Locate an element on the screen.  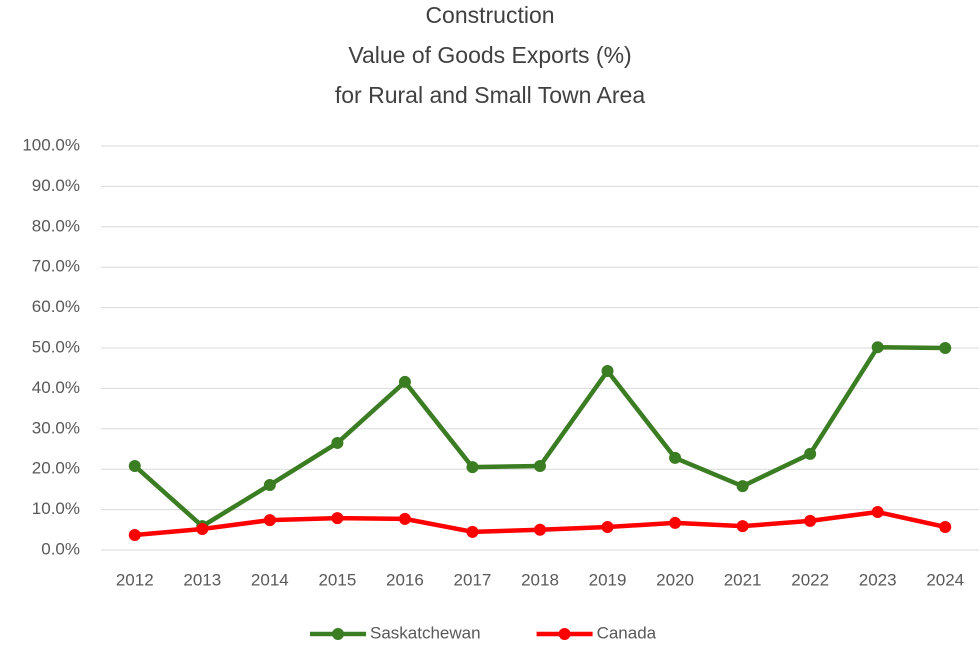
y-tick-label: 10.0% is located at coordinates (56, 508).